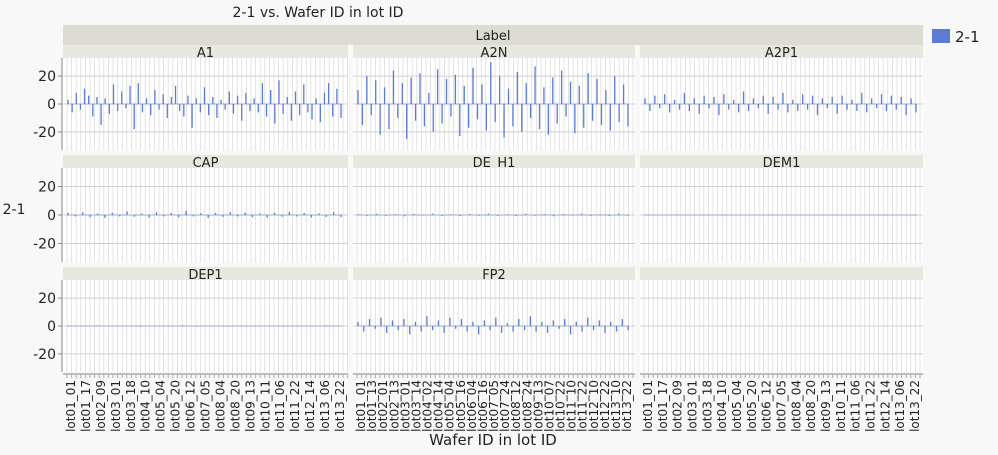  What do you see at coordinates (594, 406) in the screenshot?
I see `x-tick-label: lot12_10` at bounding box center [594, 406].